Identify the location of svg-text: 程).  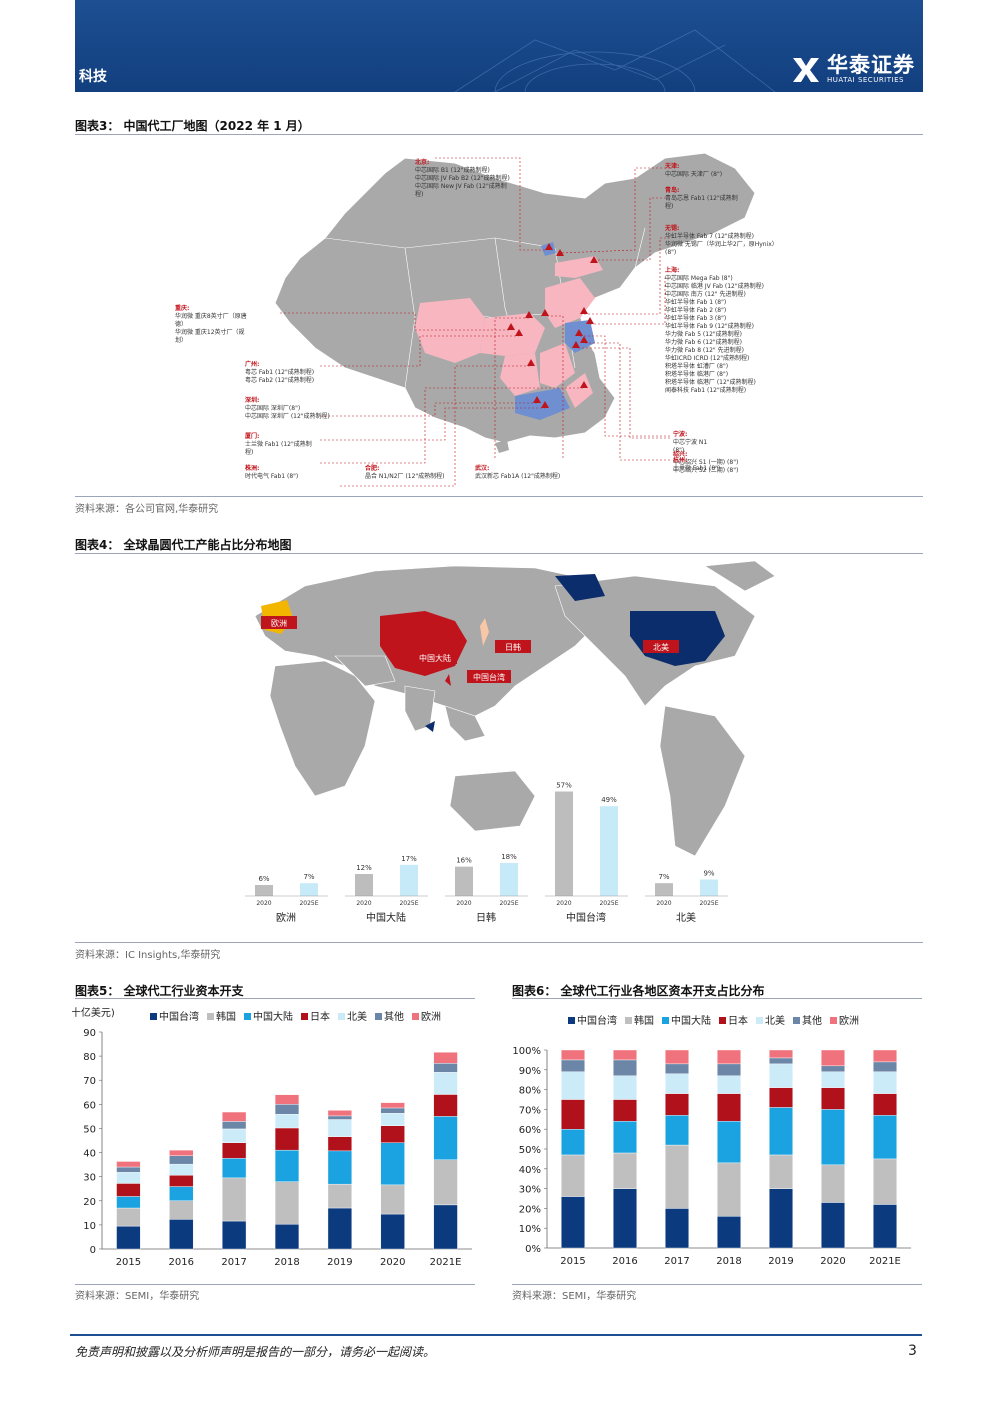
(249, 452).